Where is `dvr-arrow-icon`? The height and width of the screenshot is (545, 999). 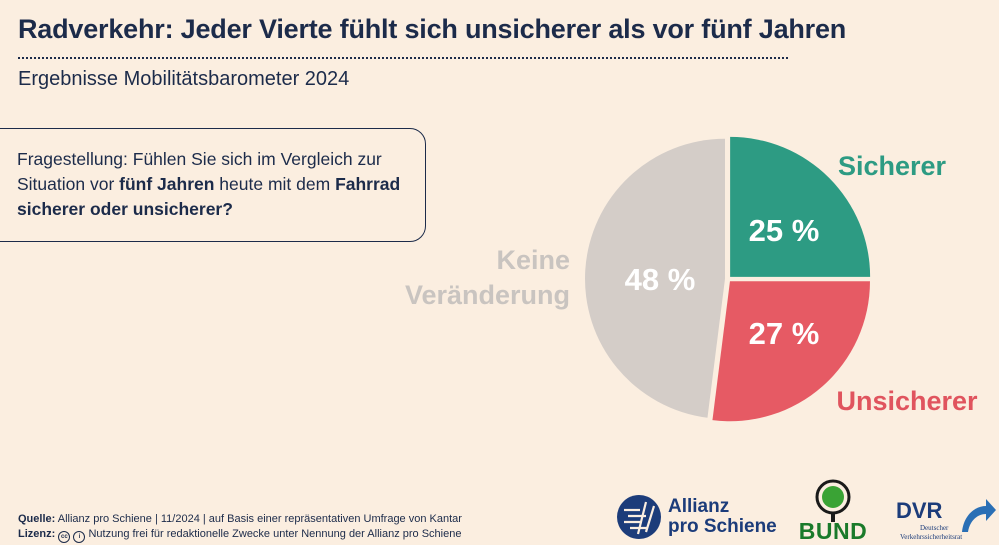
dvr-arrow-icon is located at coordinates (979, 515).